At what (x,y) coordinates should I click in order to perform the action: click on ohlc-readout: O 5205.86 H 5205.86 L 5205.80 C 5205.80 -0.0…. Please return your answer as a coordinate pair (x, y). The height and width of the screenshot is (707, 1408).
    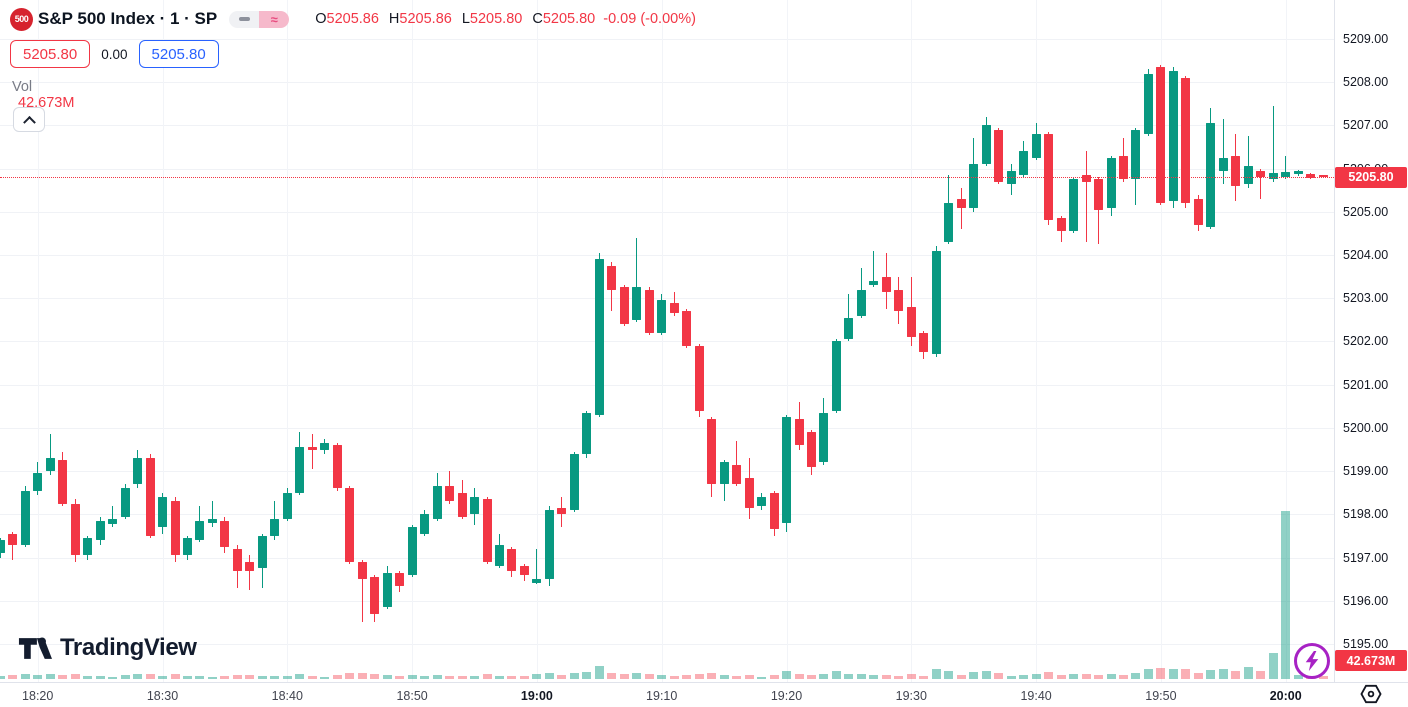
    Looking at the image, I should click on (500, 19).